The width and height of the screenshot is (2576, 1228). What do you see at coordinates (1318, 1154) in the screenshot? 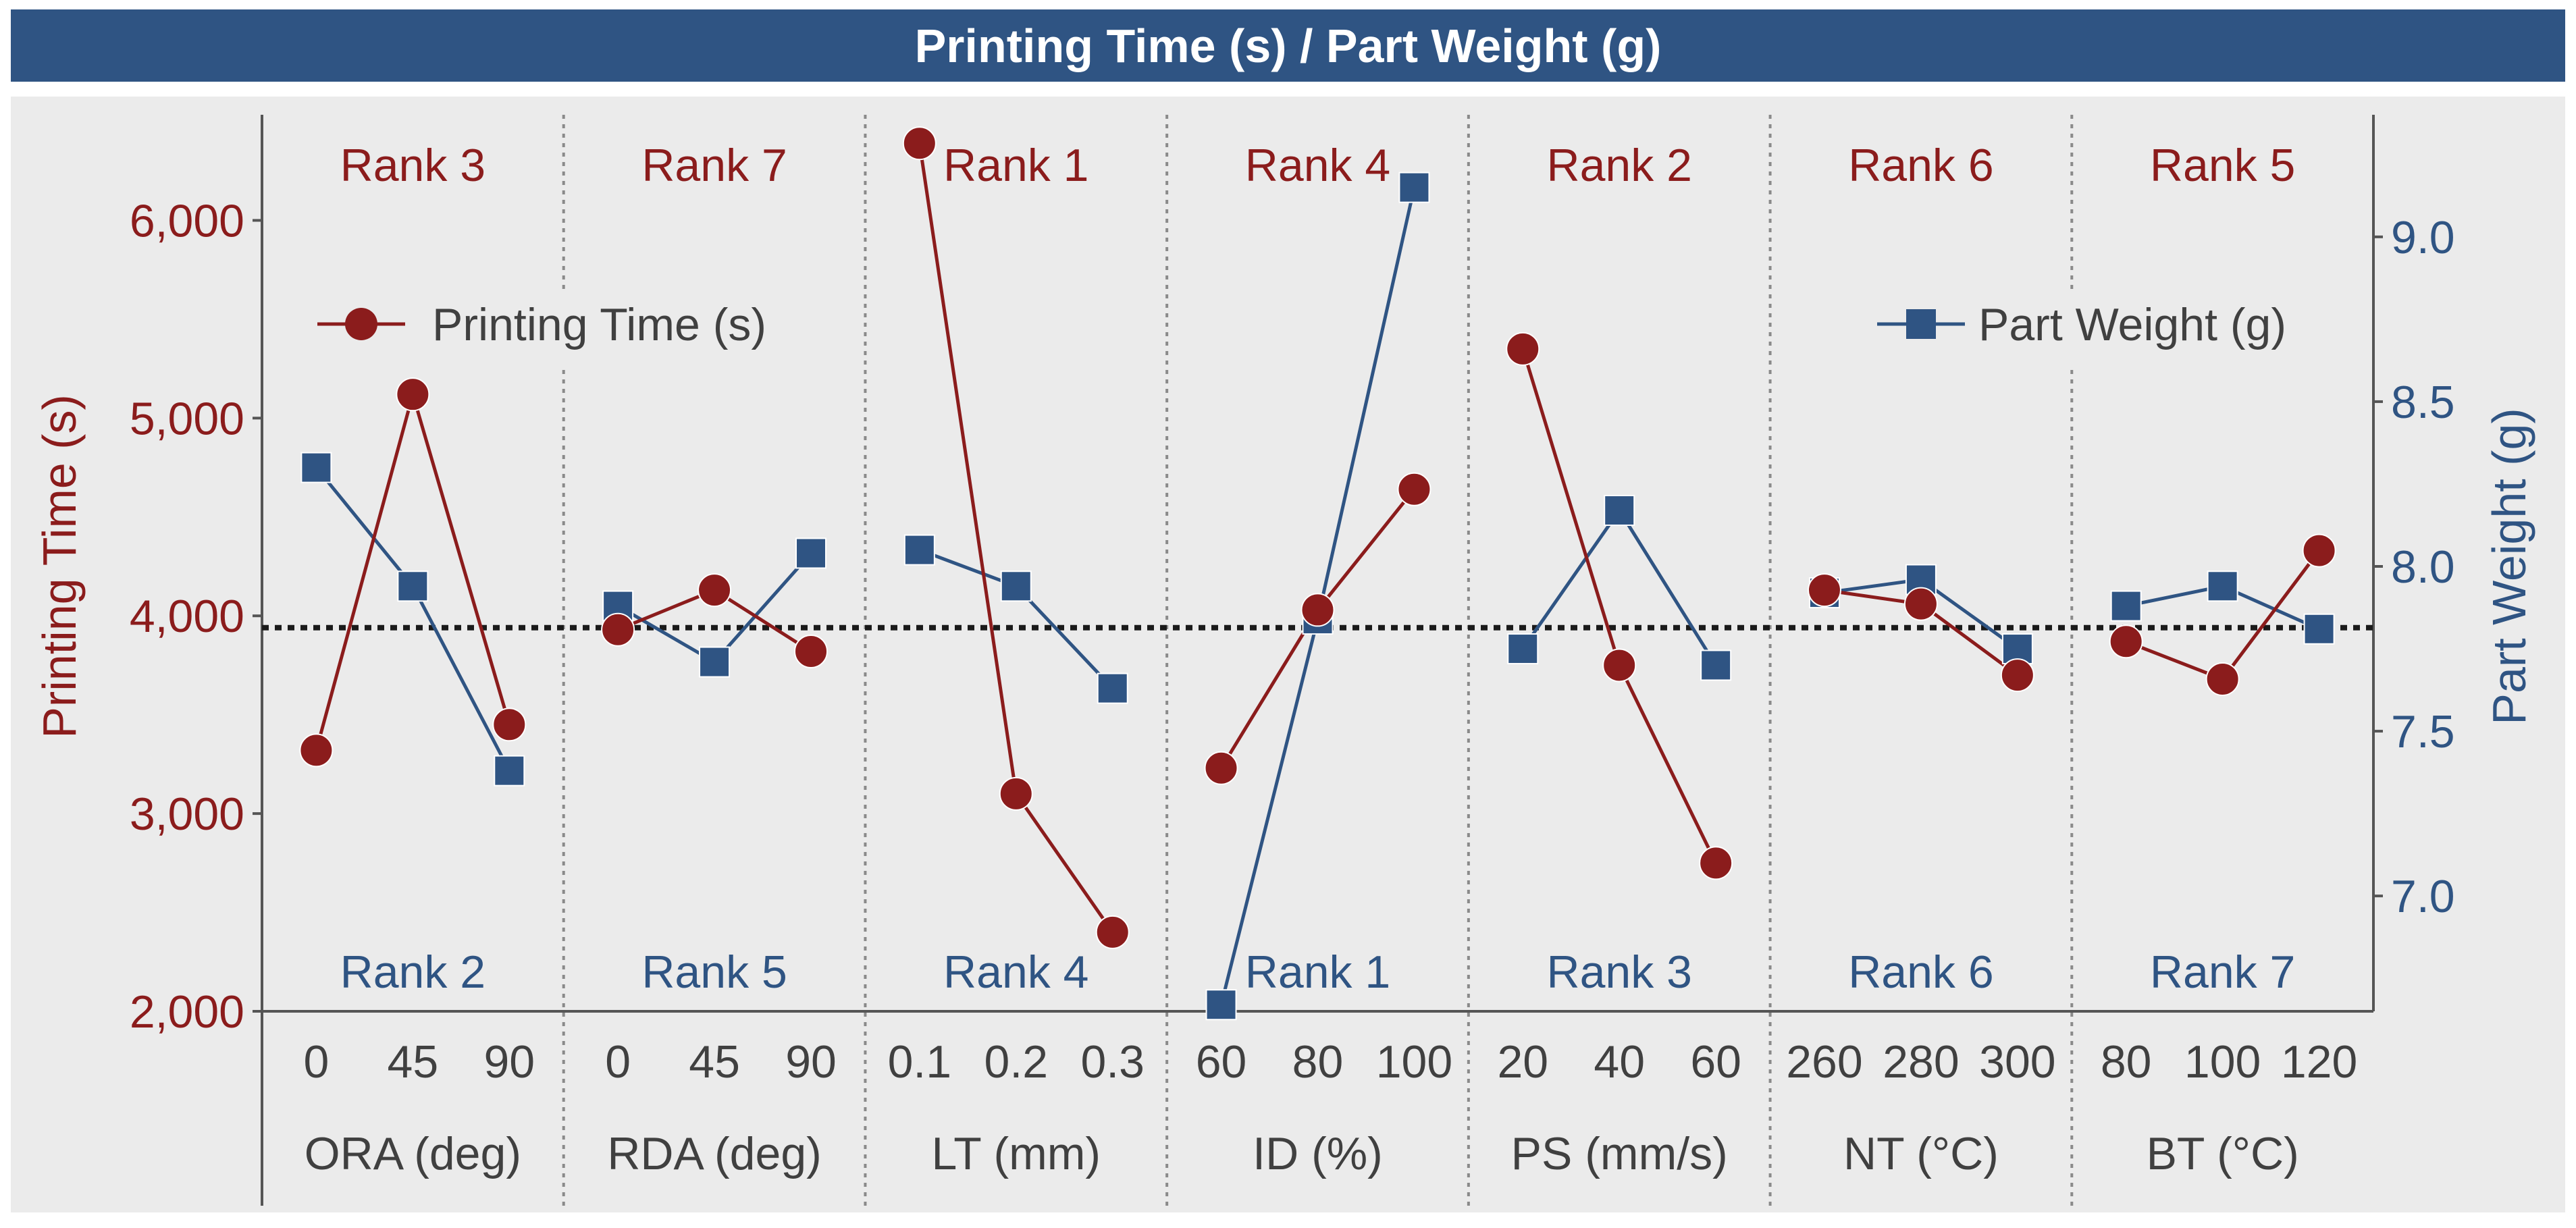
I see `group-label: ID (%)` at bounding box center [1318, 1154].